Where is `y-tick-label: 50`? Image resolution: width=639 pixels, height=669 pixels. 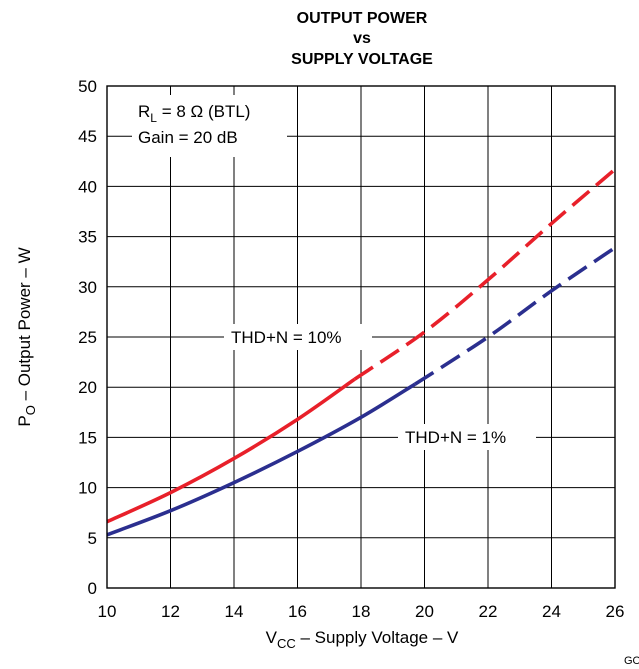 y-tick-label: 50 is located at coordinates (87, 86).